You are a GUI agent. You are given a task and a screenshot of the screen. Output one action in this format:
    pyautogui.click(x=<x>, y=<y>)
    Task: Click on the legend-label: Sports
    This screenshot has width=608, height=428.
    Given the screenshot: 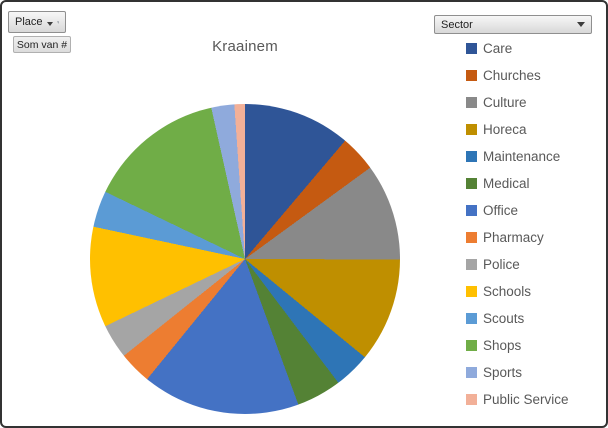 What is the action you would take?
    pyautogui.click(x=503, y=372)
    